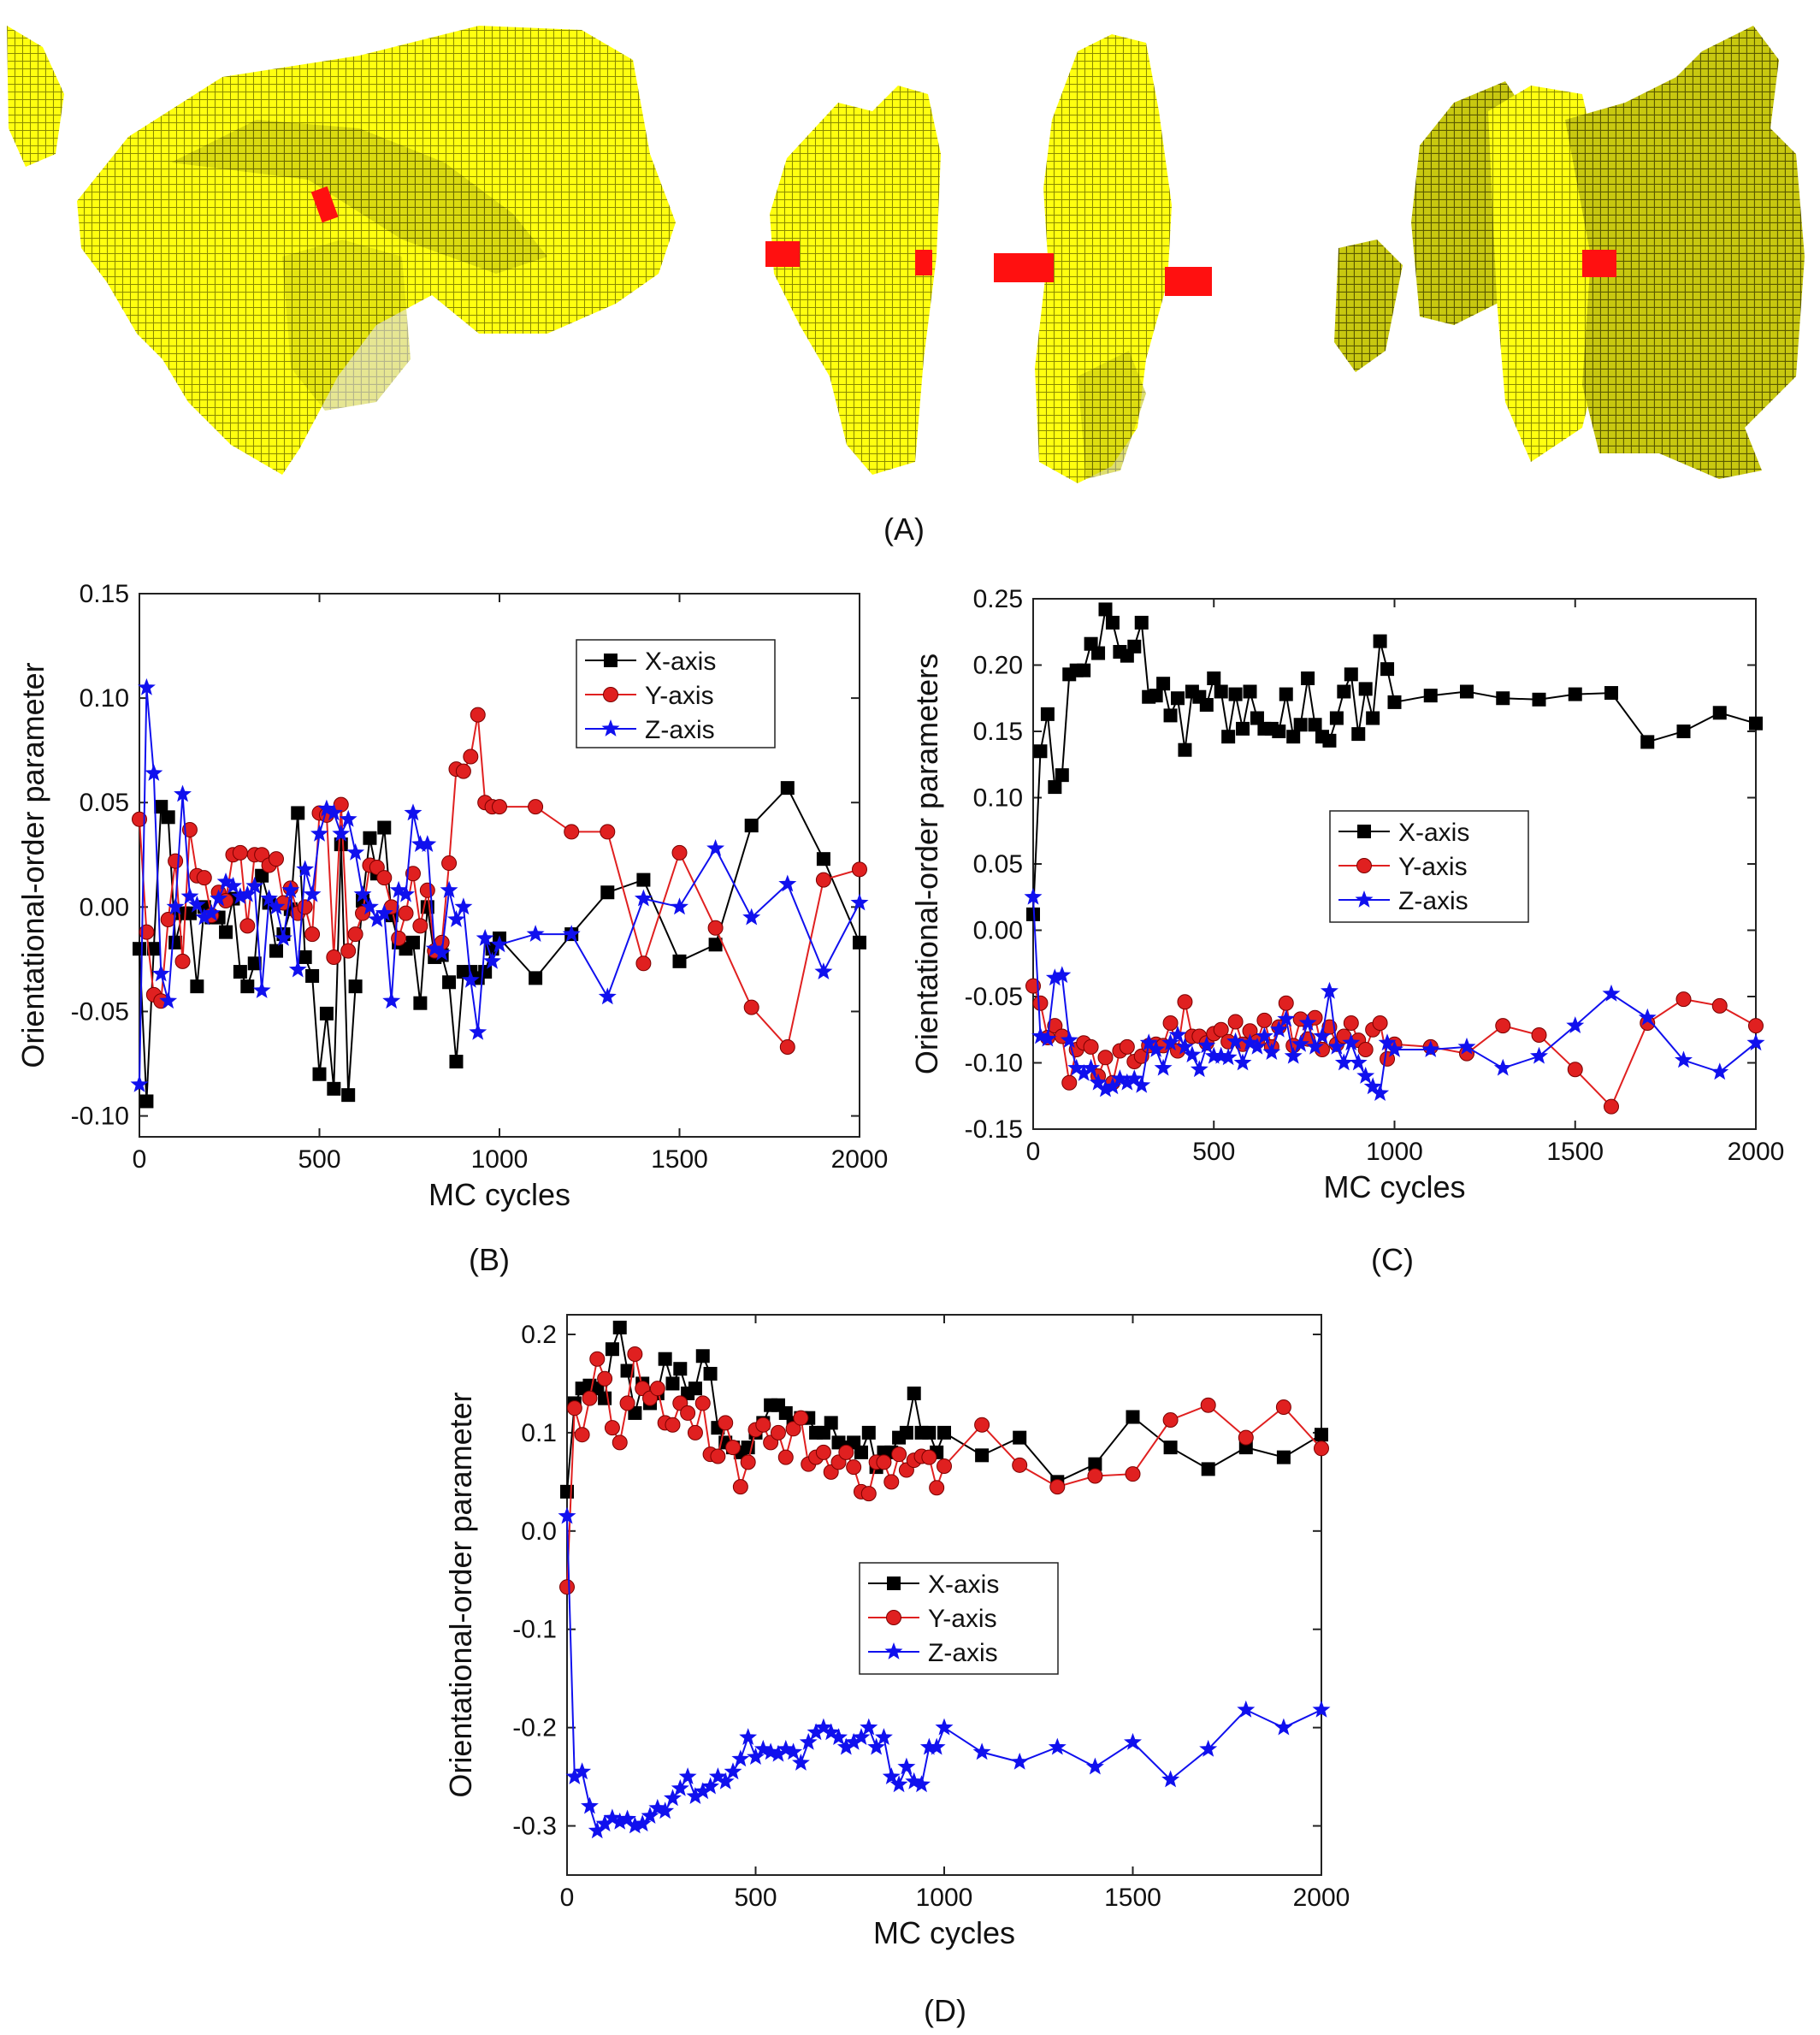  What do you see at coordinates (325, 205) in the screenshot?
I see `pore-channel-left` at bounding box center [325, 205].